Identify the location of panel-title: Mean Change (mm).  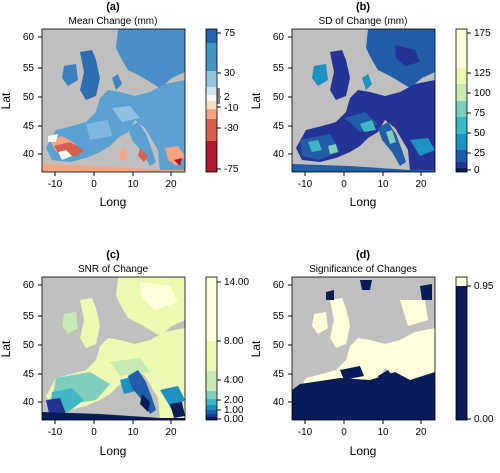
(113, 21).